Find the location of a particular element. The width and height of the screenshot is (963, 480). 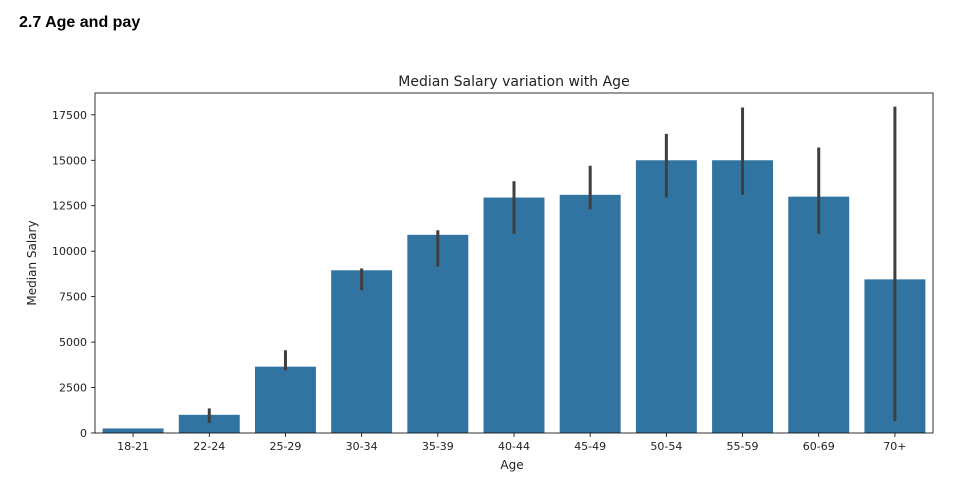

x-tick-label: 40-44 is located at coordinates (514, 446).